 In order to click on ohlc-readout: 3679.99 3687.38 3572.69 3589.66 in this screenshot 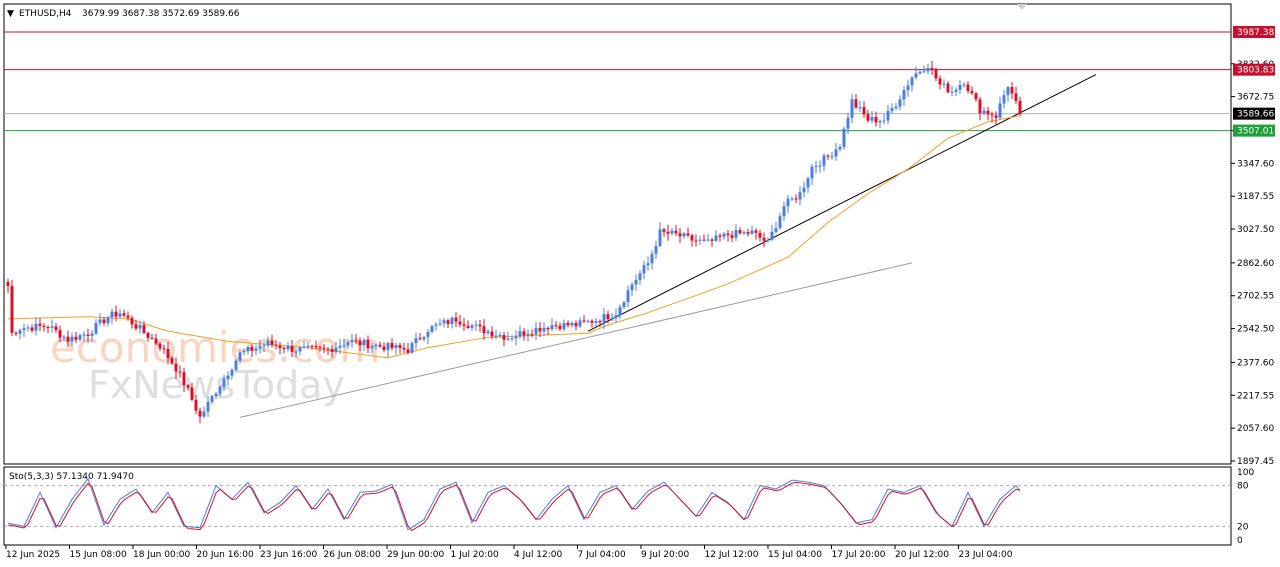, I will do `click(161, 14)`.